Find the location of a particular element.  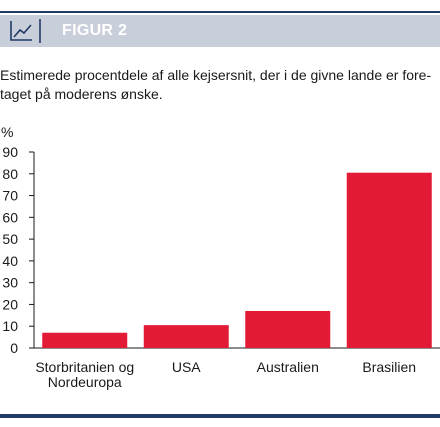

y-tick-label: 40 is located at coordinates (10, 261).